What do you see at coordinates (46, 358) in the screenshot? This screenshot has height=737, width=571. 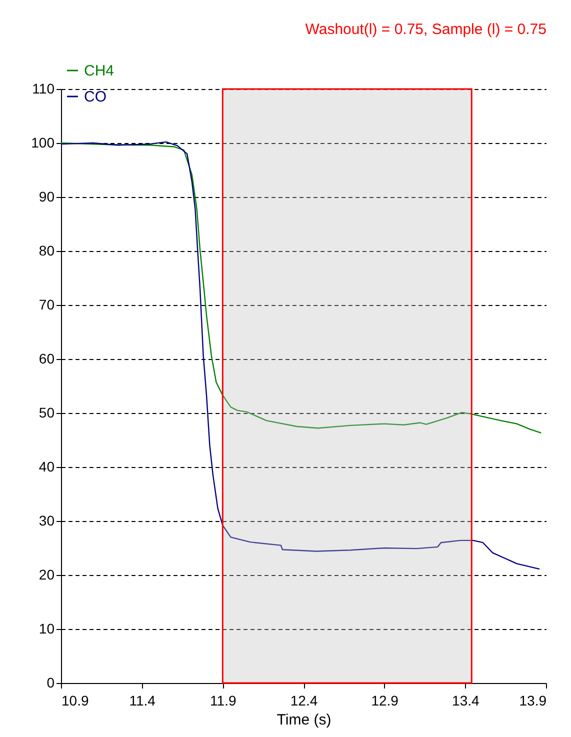 I see `y-tick-label: 60` at bounding box center [46, 358].